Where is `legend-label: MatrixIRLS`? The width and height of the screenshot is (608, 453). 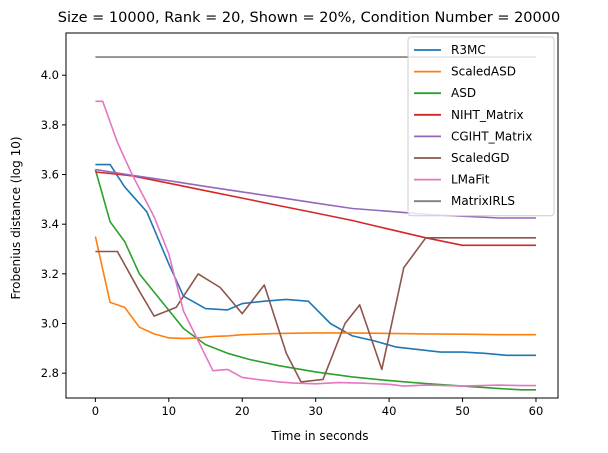
legend-label: MatrixIRLS is located at coordinates (483, 201).